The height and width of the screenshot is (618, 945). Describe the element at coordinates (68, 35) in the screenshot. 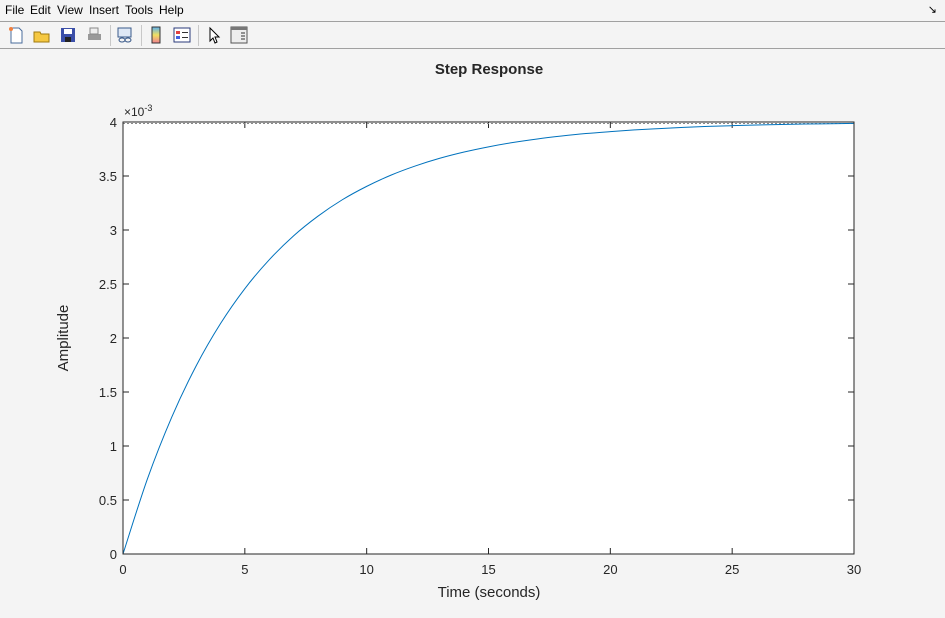

I see `save-icon` at that location.